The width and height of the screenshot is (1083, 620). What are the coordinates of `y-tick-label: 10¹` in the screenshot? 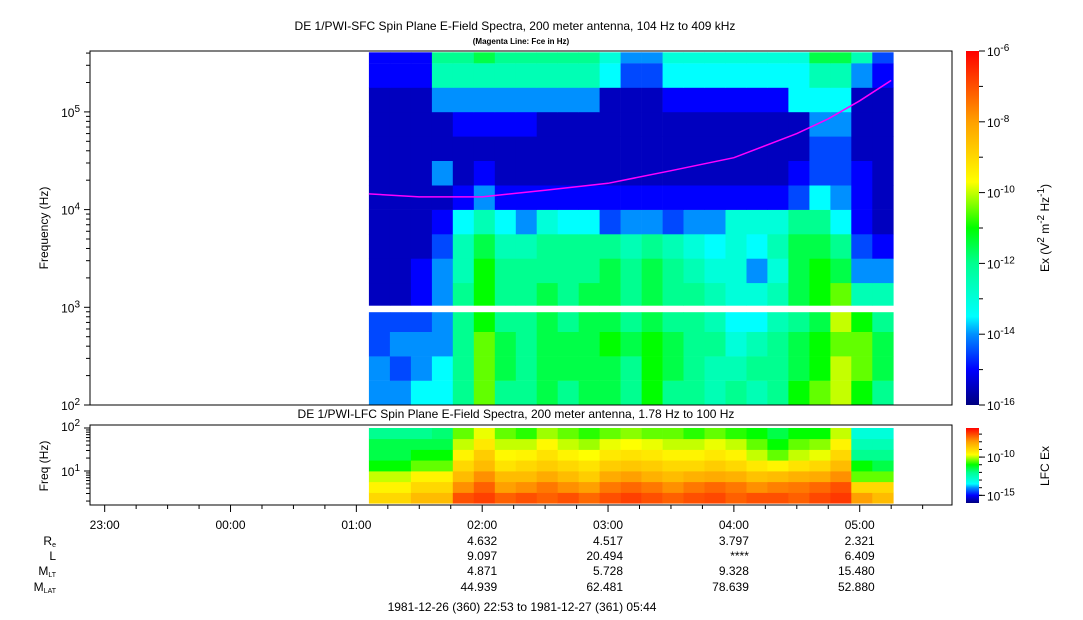 It's located at (70, 471).